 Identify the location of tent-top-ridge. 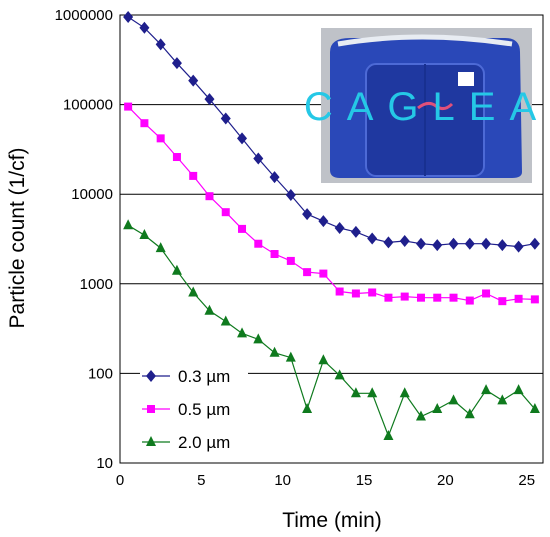
(425, 40).